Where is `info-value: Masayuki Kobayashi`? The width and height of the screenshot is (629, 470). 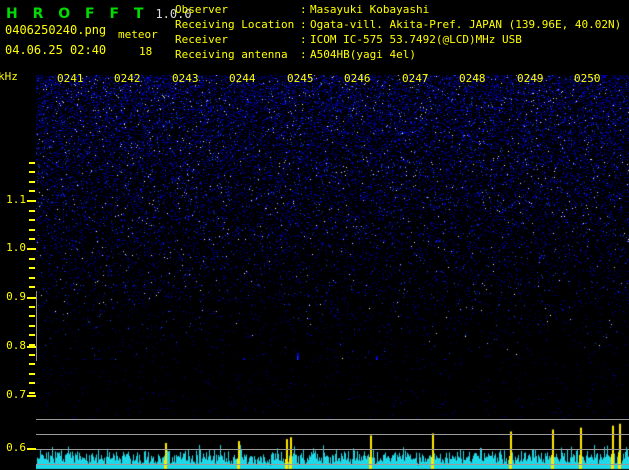 info-value: Masayuki Kobayashi is located at coordinates (370, 9).